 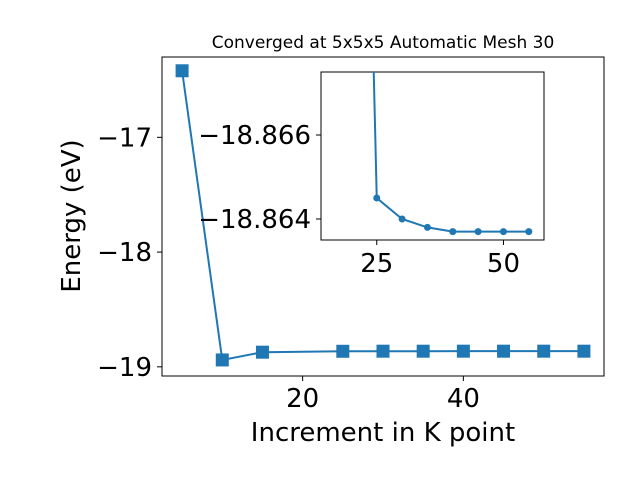 I want to click on inset-y-tick-label: −18.864, so click(x=254, y=220).